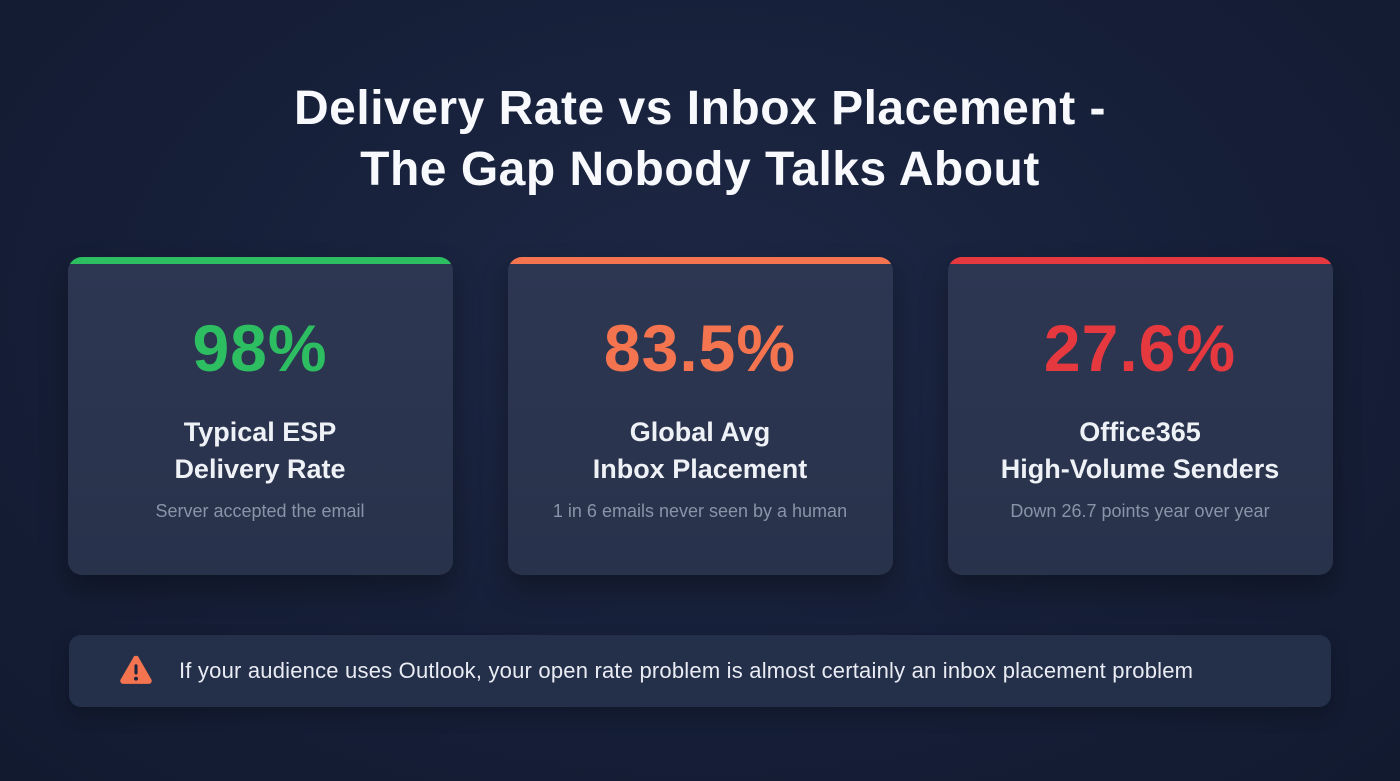  Describe the element at coordinates (700, 260) in the screenshot. I see `card-accent-bar-orange` at that location.